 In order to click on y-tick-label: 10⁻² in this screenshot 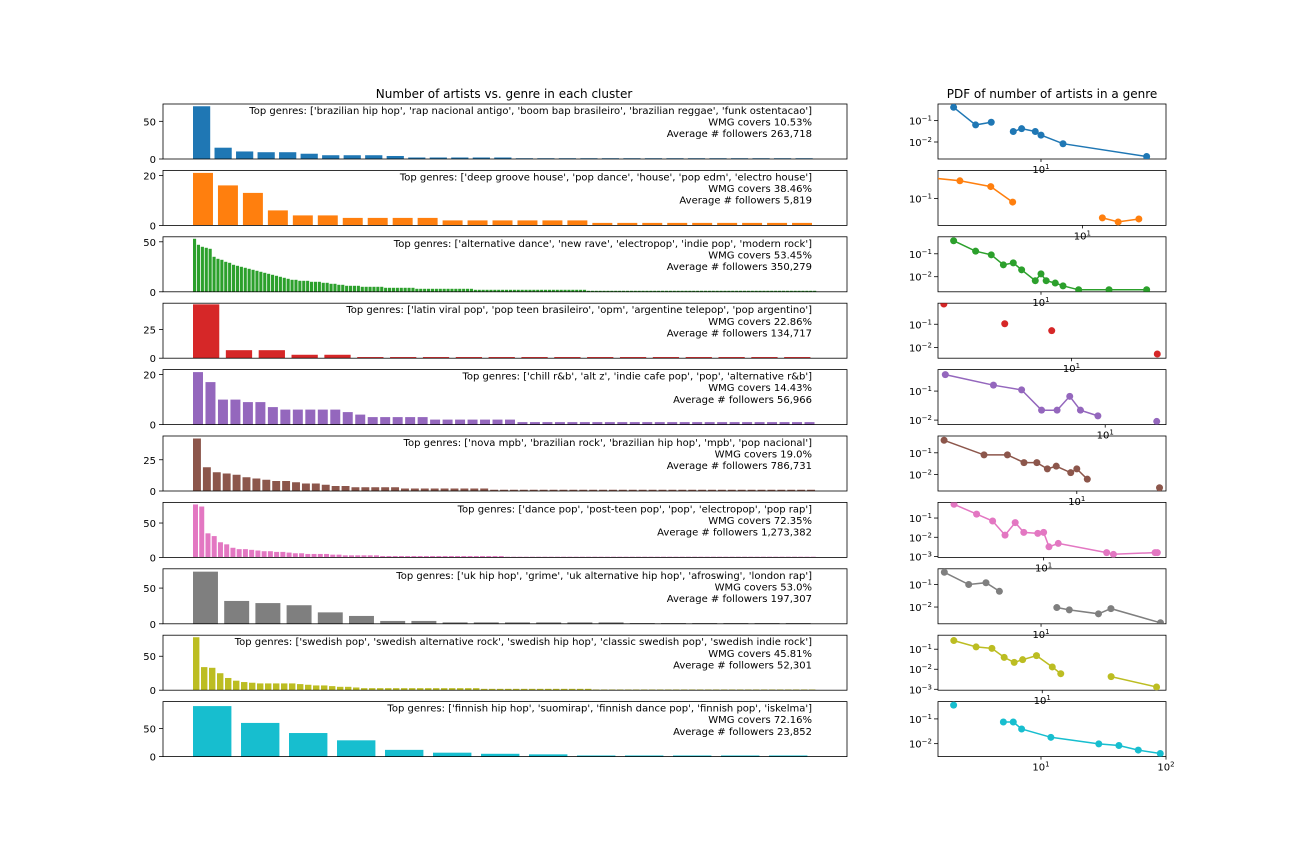, I will do `click(920, 142)`.